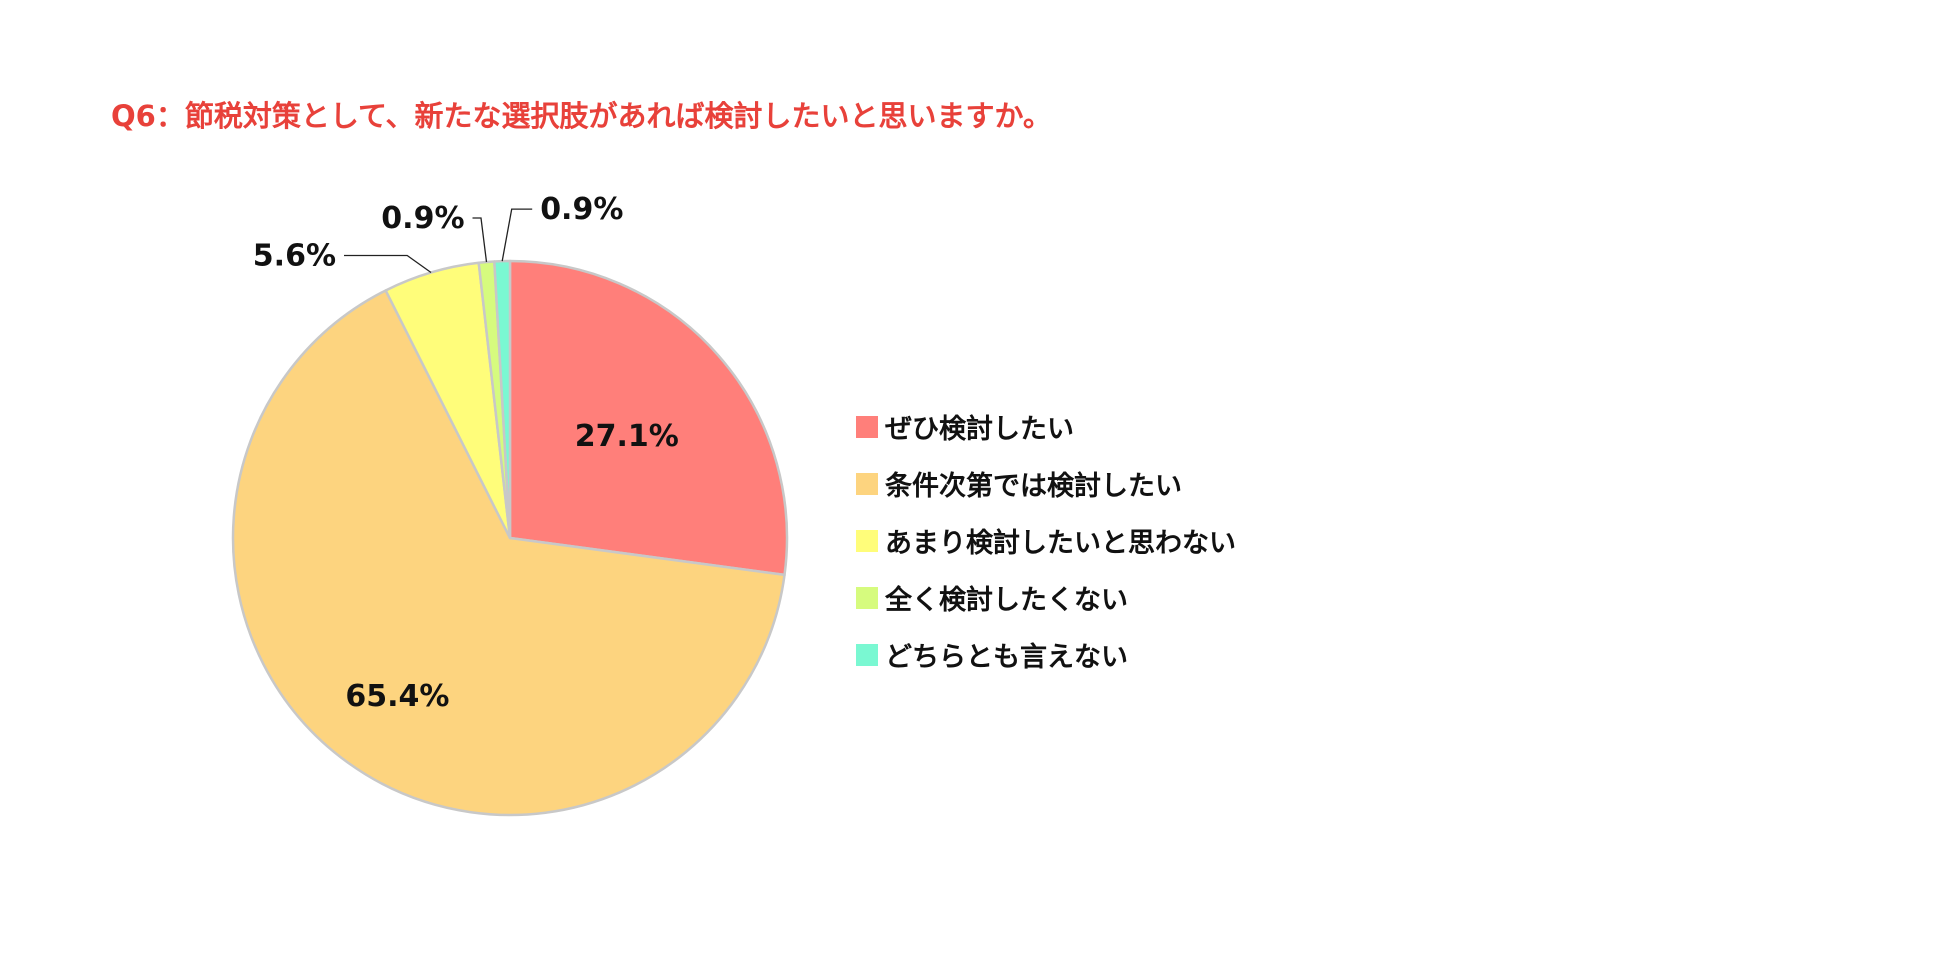  What do you see at coordinates (1060, 543) in the screenshot?
I see `legend-label: あまり検討したいと思わない` at bounding box center [1060, 543].